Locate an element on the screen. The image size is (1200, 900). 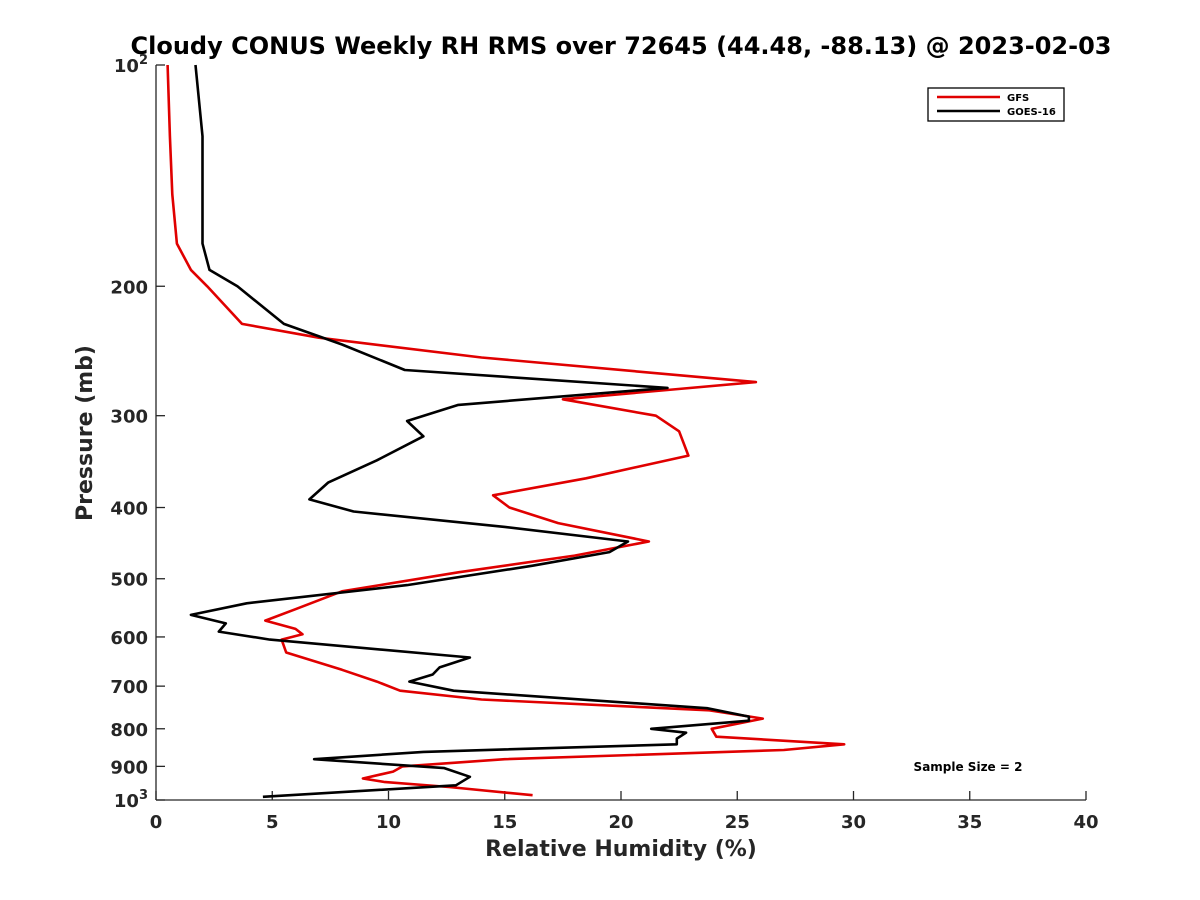
x-tick-label: 15 is located at coordinates (504, 822).